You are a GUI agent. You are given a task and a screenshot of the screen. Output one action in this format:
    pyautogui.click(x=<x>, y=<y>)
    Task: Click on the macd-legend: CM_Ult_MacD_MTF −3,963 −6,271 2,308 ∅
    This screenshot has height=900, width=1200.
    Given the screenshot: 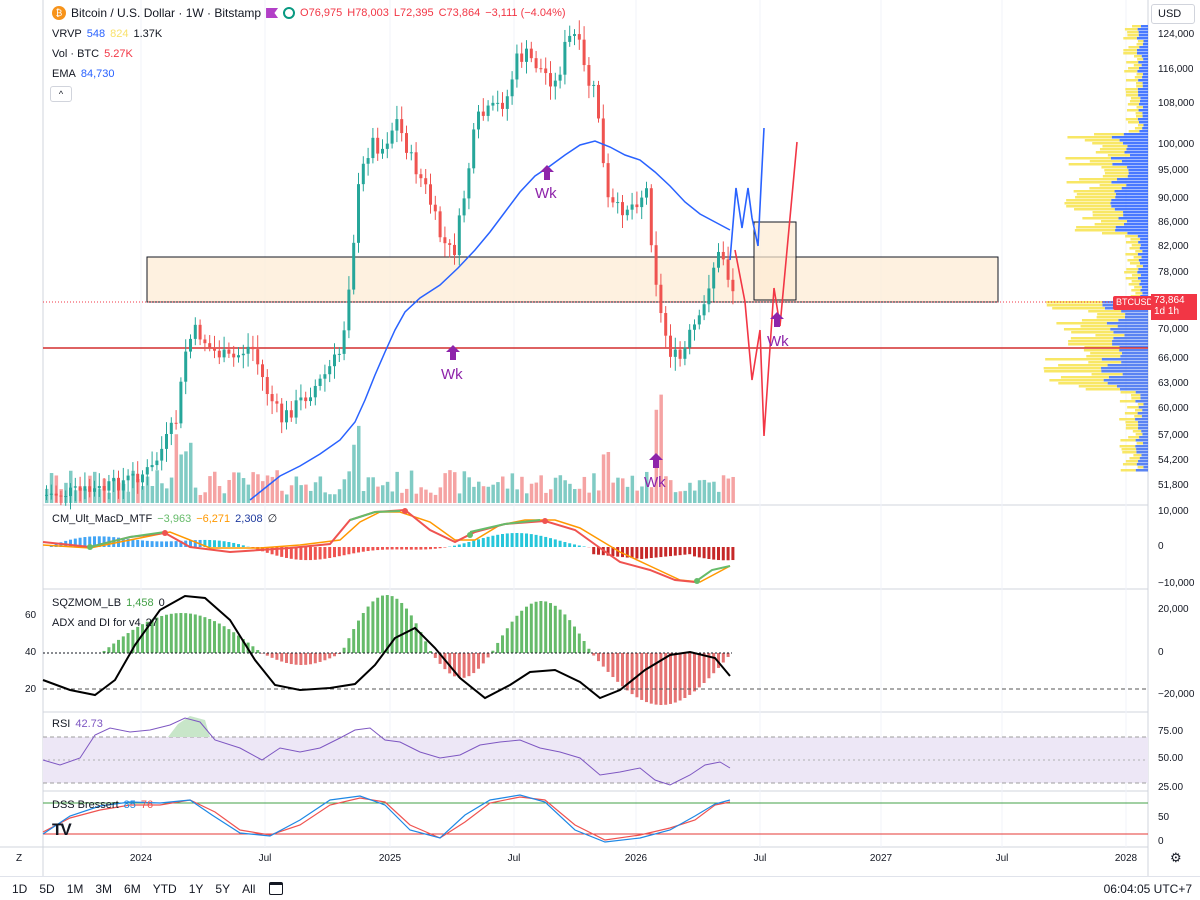 What is the action you would take?
    pyautogui.click(x=164, y=519)
    